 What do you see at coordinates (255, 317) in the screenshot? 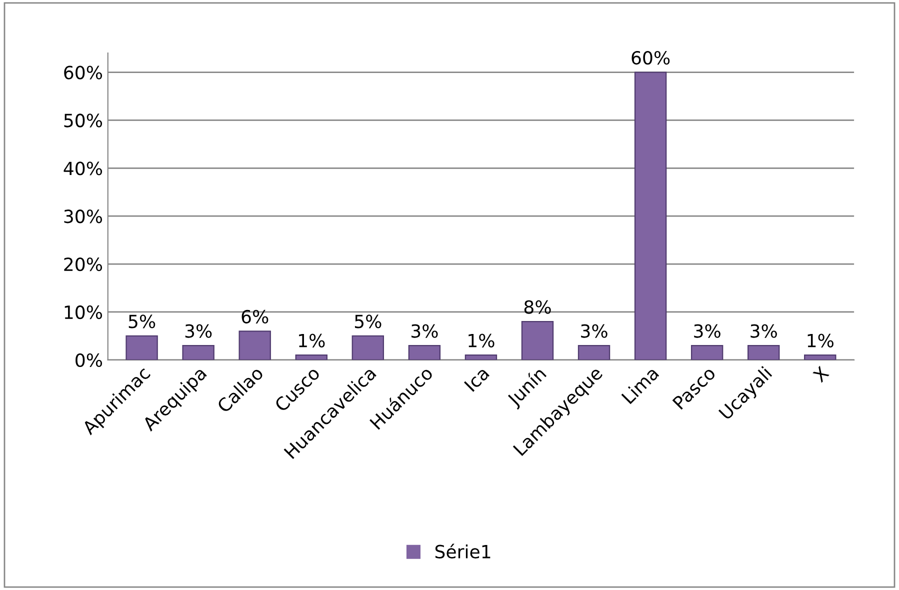
I see `data-label: 6%` at bounding box center [255, 317].